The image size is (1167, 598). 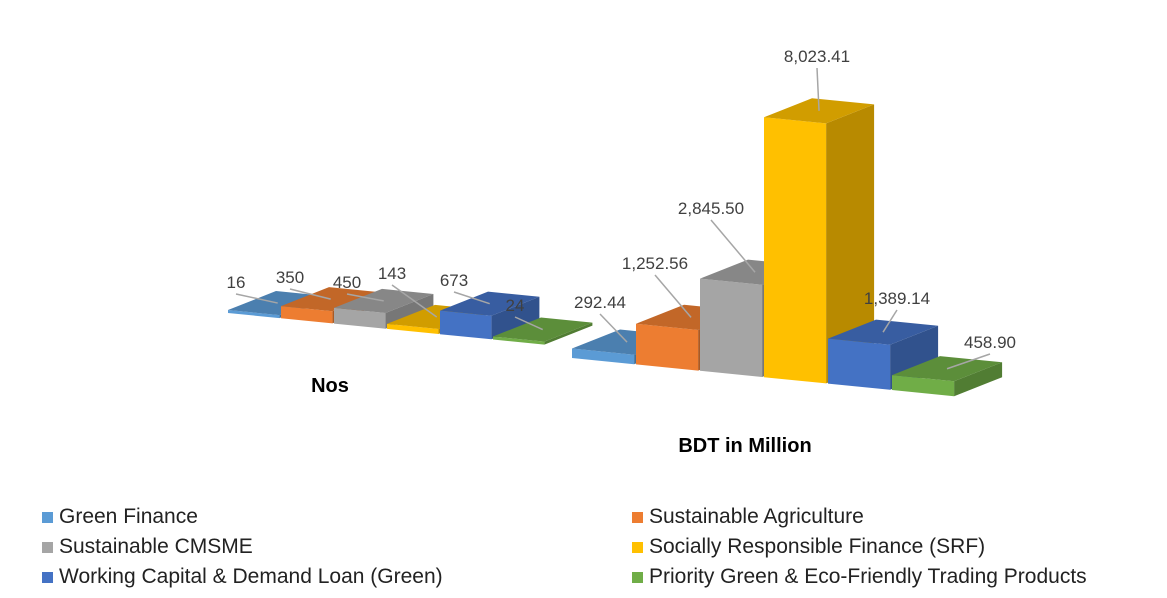 I want to click on data-label-0-3: 143, so click(x=392, y=273).